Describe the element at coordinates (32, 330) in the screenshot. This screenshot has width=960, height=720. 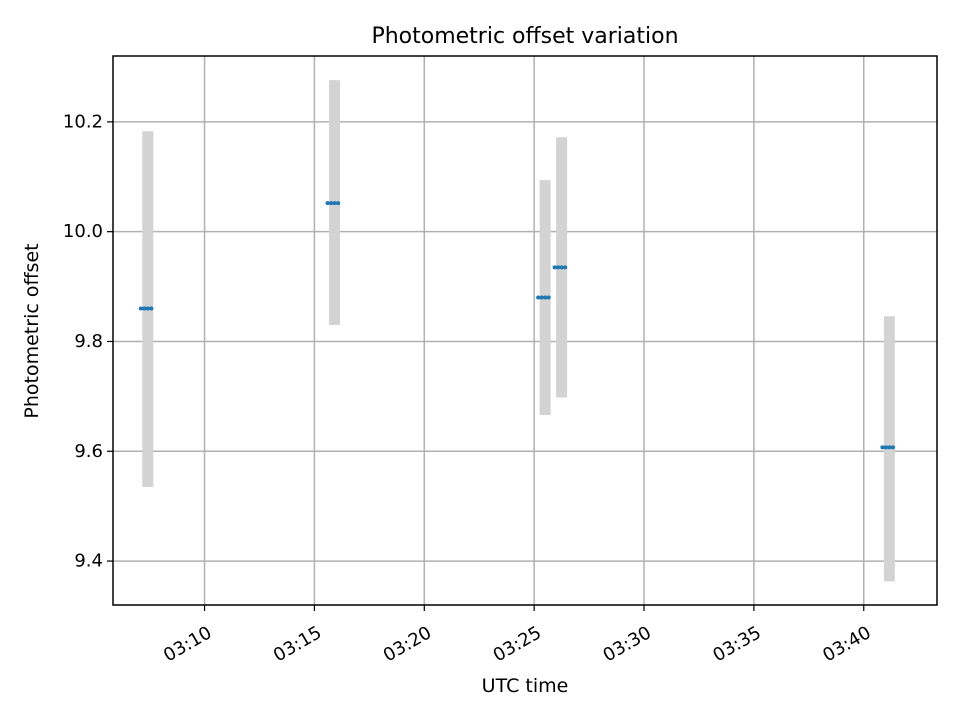
I see `y-axis-label: Photometric offset` at that location.